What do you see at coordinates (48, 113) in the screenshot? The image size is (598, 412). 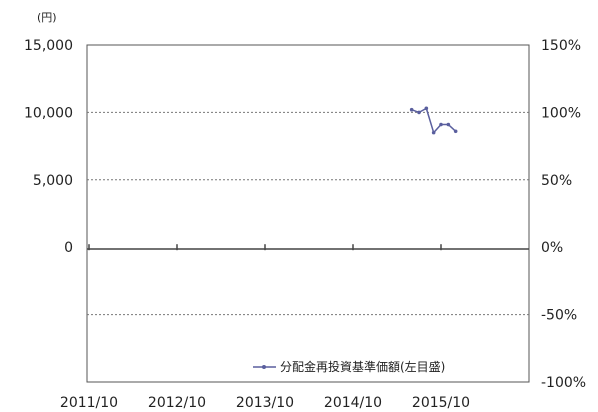 I see `left-axis-label: 10,000` at bounding box center [48, 113].